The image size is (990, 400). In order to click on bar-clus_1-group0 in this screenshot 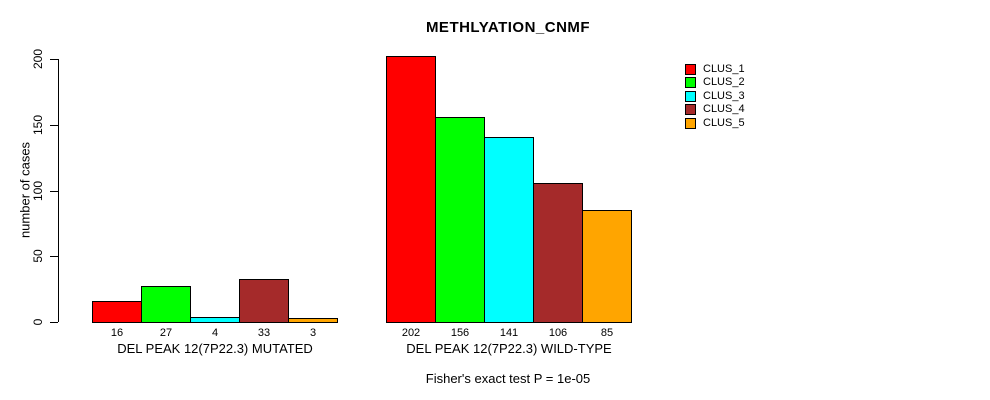, I will do `click(117, 312)`.